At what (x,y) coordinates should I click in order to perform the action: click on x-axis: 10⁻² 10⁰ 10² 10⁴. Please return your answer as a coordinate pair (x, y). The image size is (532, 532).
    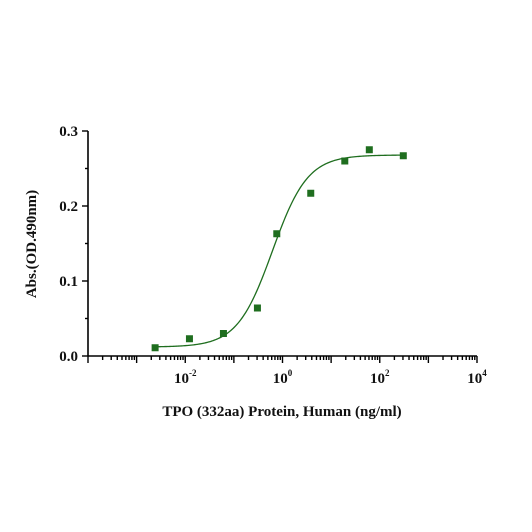
    Looking at the image, I should click on (287, 371).